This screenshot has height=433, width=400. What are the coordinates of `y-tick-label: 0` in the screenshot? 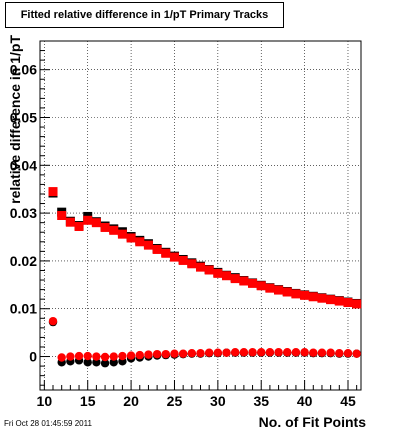 It's located at (33, 357).